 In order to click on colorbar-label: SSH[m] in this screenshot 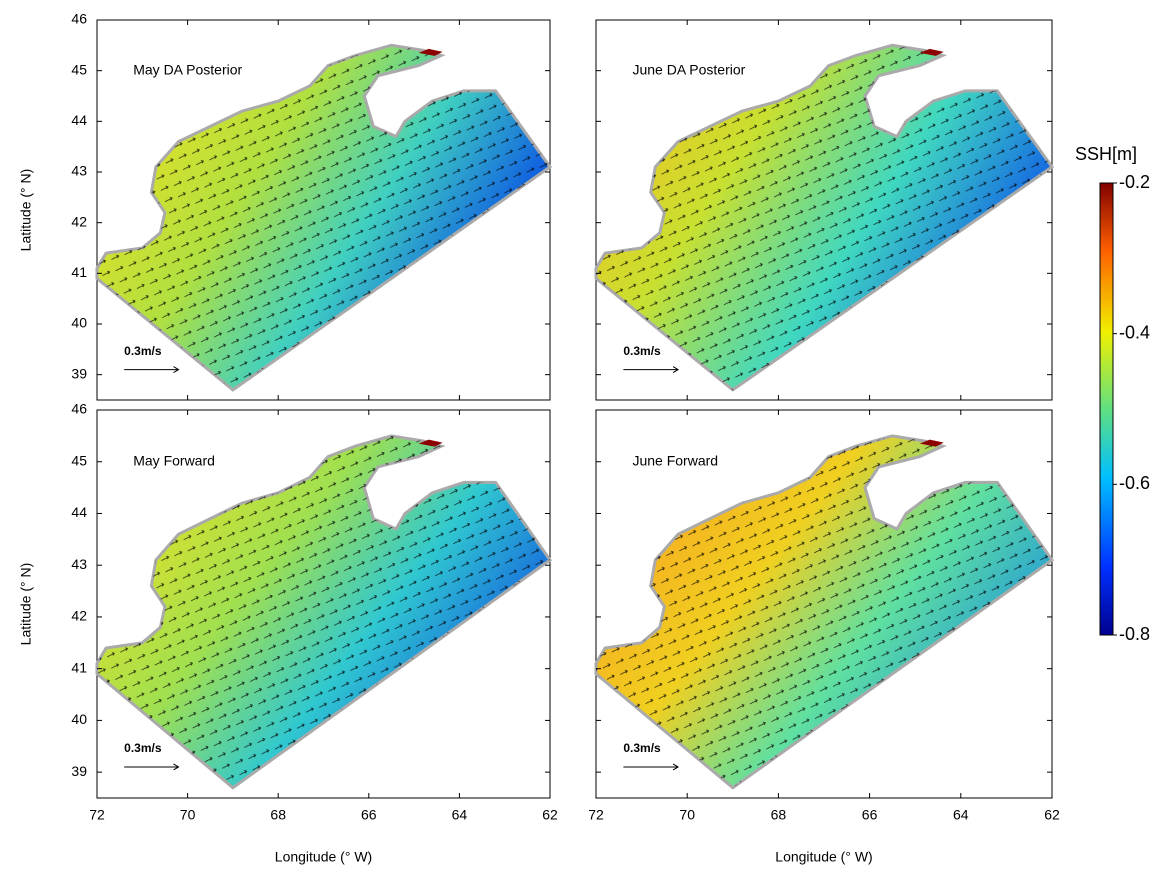, I will do `click(1106, 154)`.